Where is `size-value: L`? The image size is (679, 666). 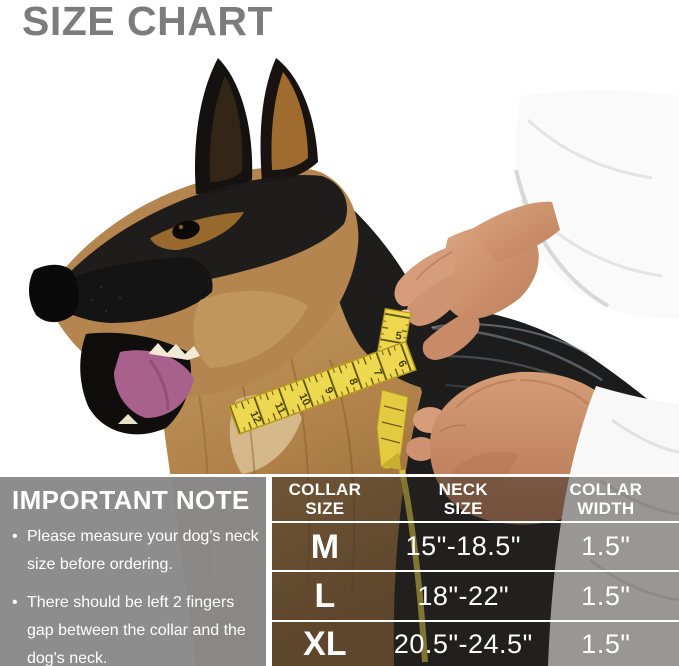 size-value: L is located at coordinates (325, 596).